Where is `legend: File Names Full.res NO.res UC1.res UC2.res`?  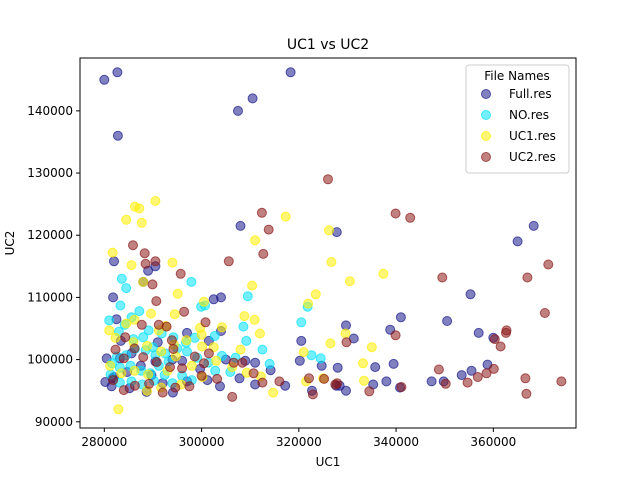
legend: File Names Full.res NO.res UC1.res UC2.res is located at coordinates (517, 119).